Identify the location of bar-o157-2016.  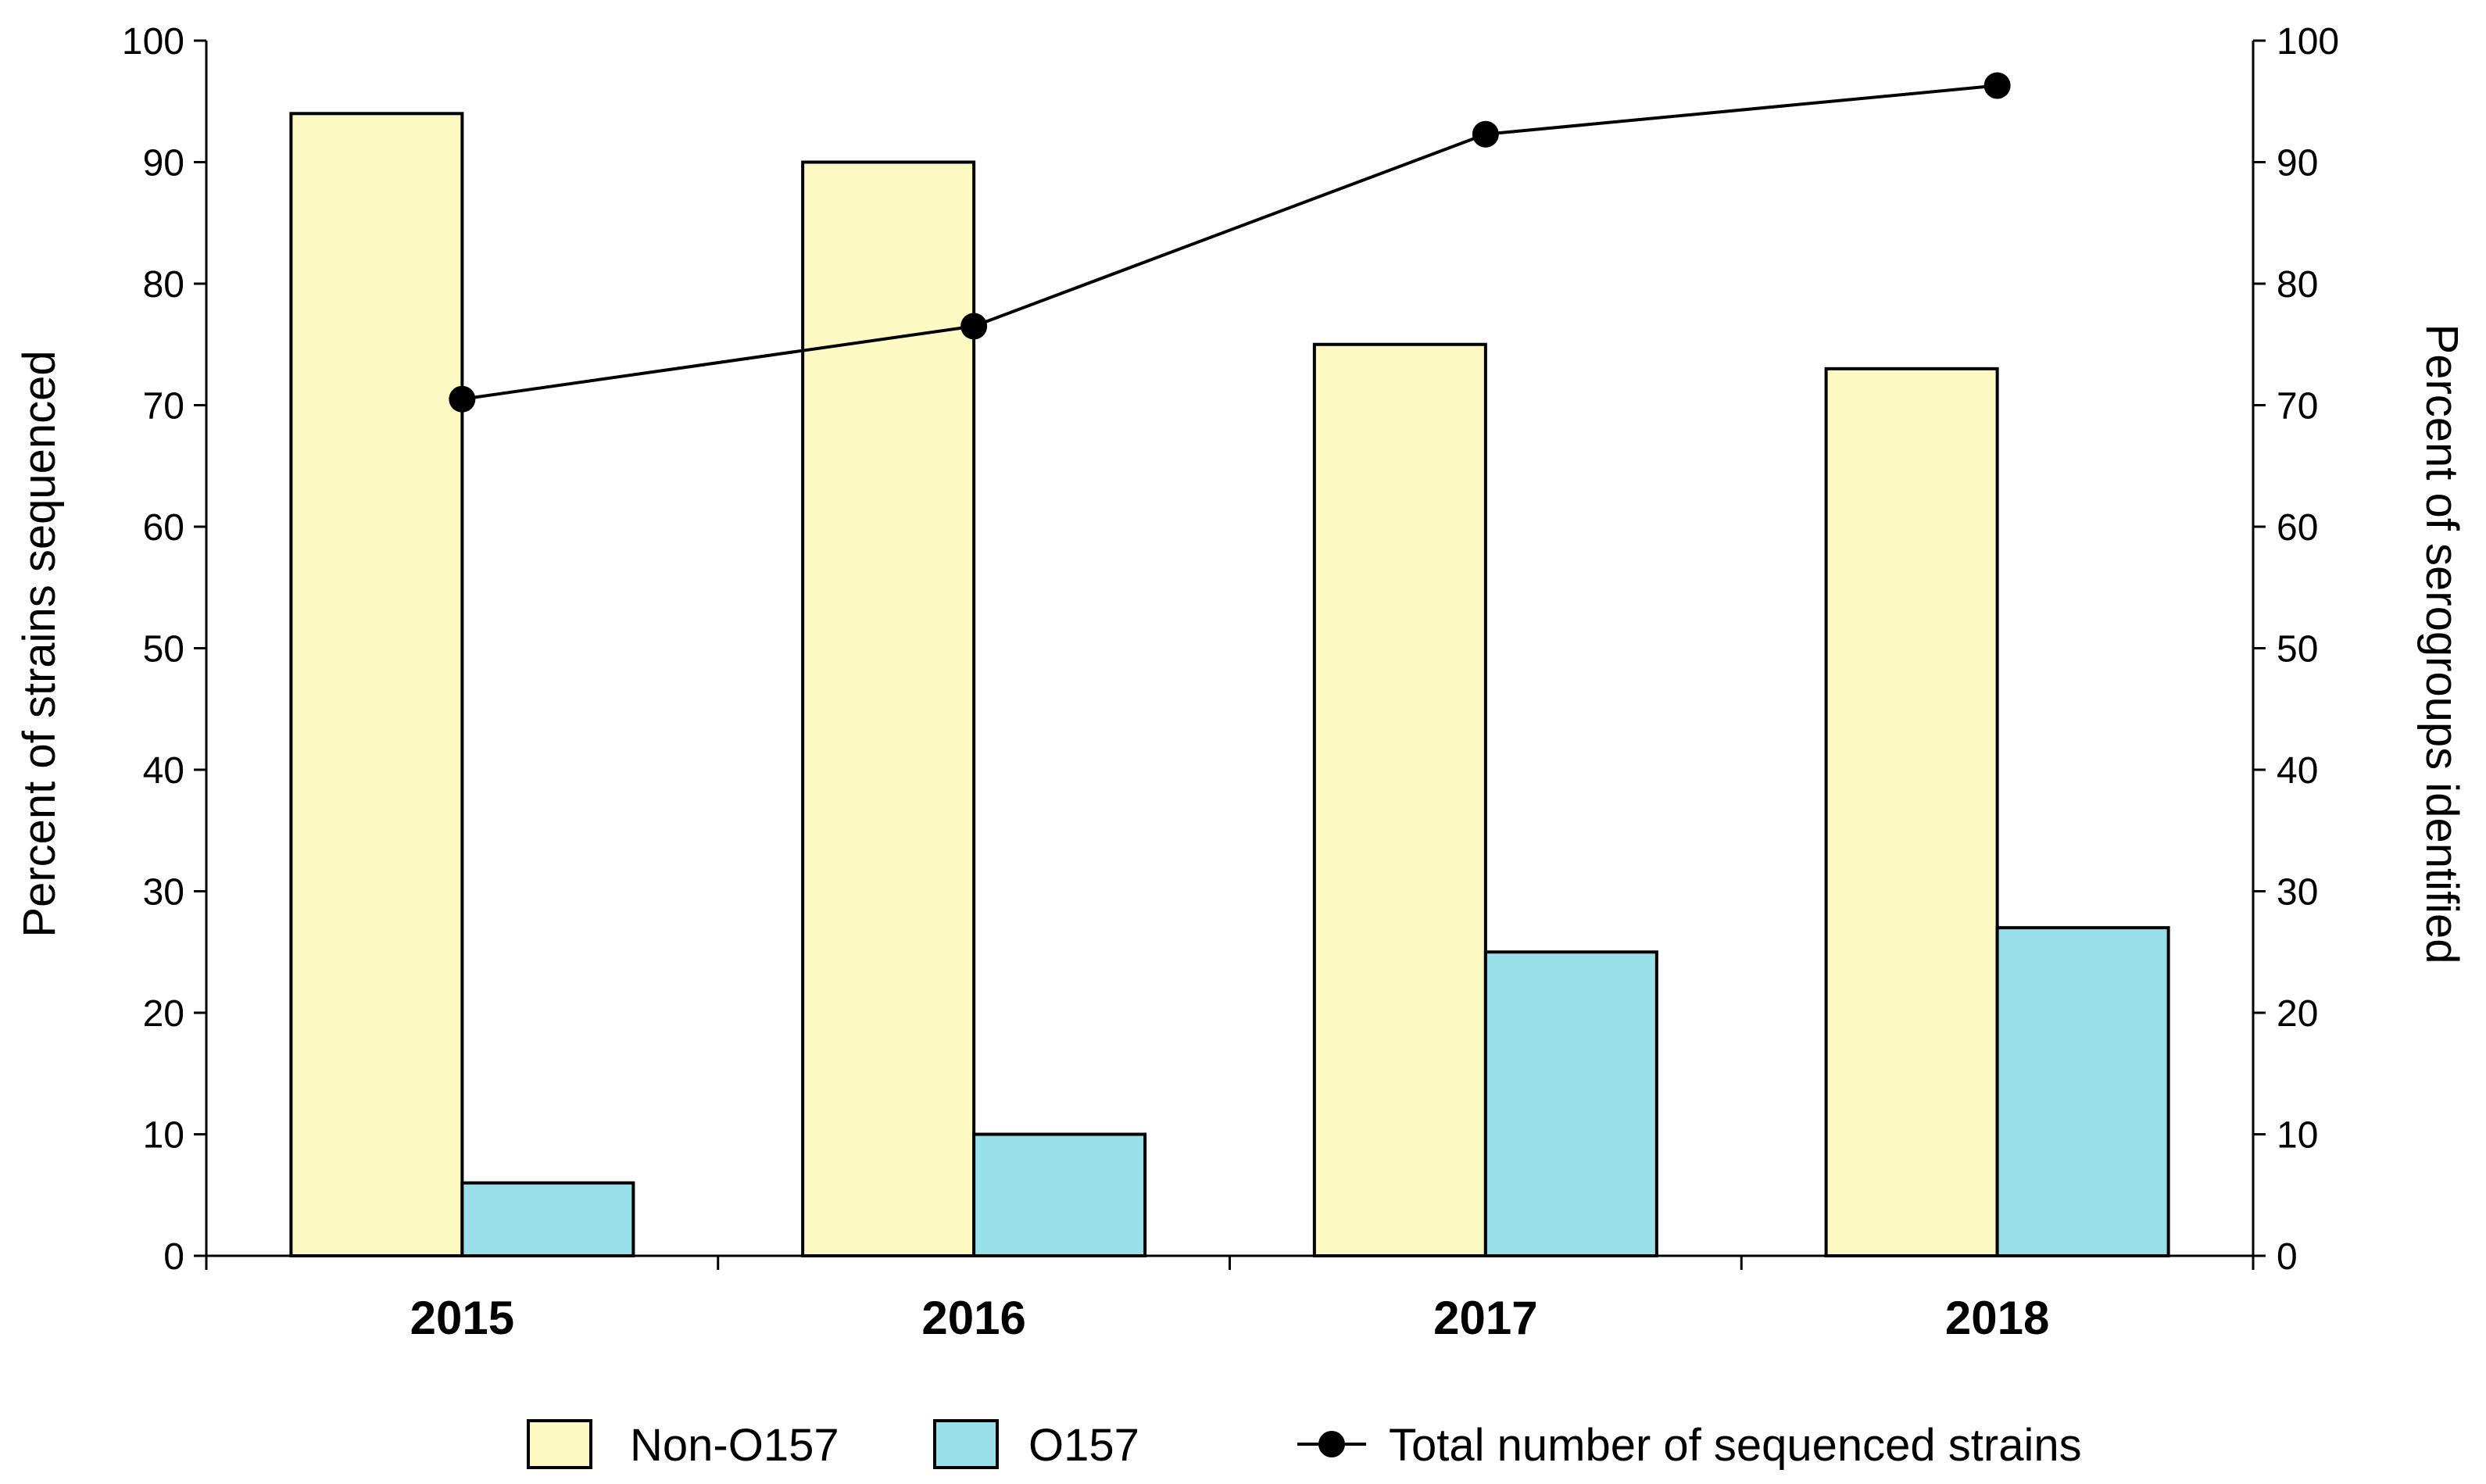
(1059, 1194).